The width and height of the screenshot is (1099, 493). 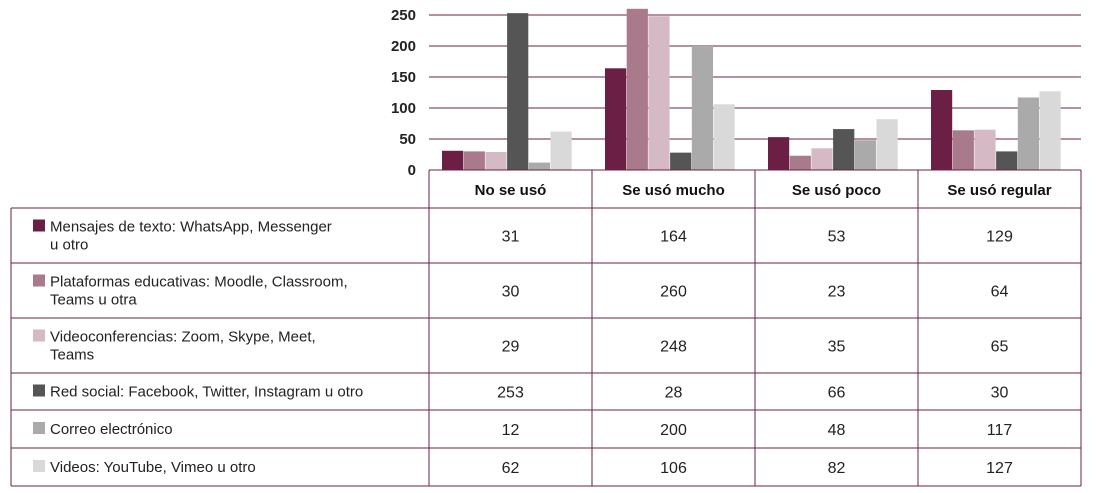 I want to click on table-cell: 53, so click(x=837, y=237).